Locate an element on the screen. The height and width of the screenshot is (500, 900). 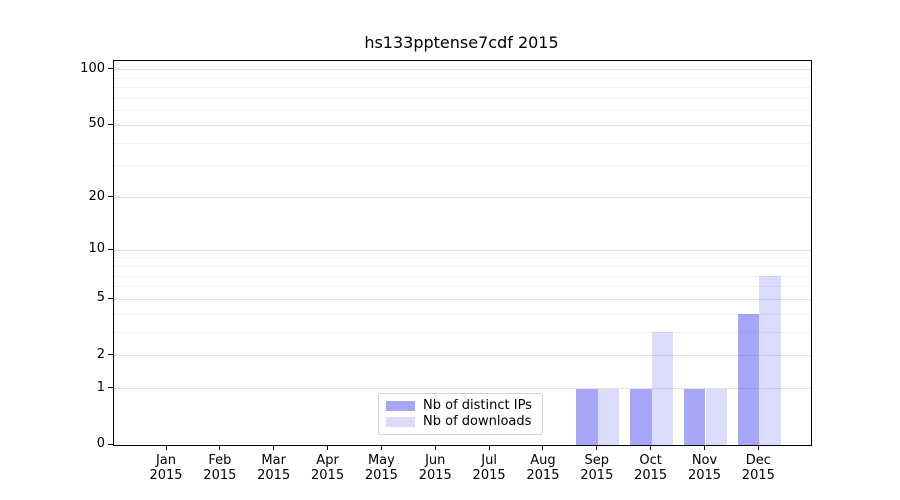
legend: Nb of distinct IPs Nb of downloads is located at coordinates (460, 414).